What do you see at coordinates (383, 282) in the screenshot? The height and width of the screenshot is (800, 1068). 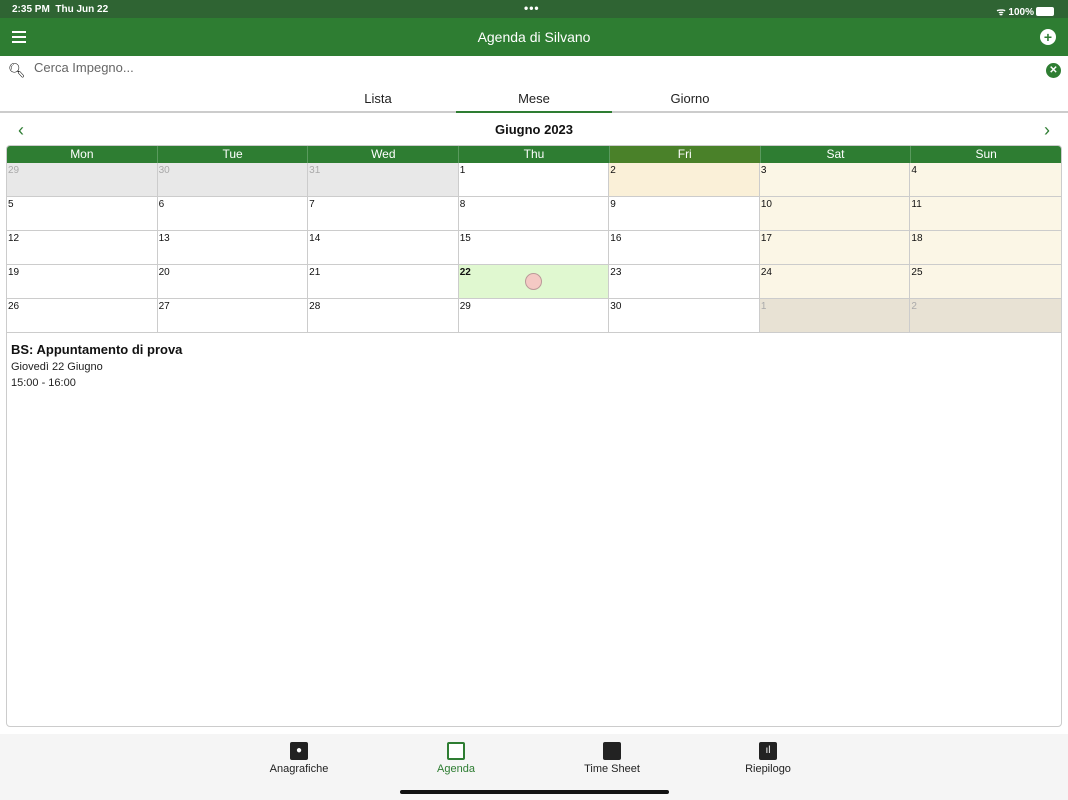 I see `day-cell: 21` at bounding box center [383, 282].